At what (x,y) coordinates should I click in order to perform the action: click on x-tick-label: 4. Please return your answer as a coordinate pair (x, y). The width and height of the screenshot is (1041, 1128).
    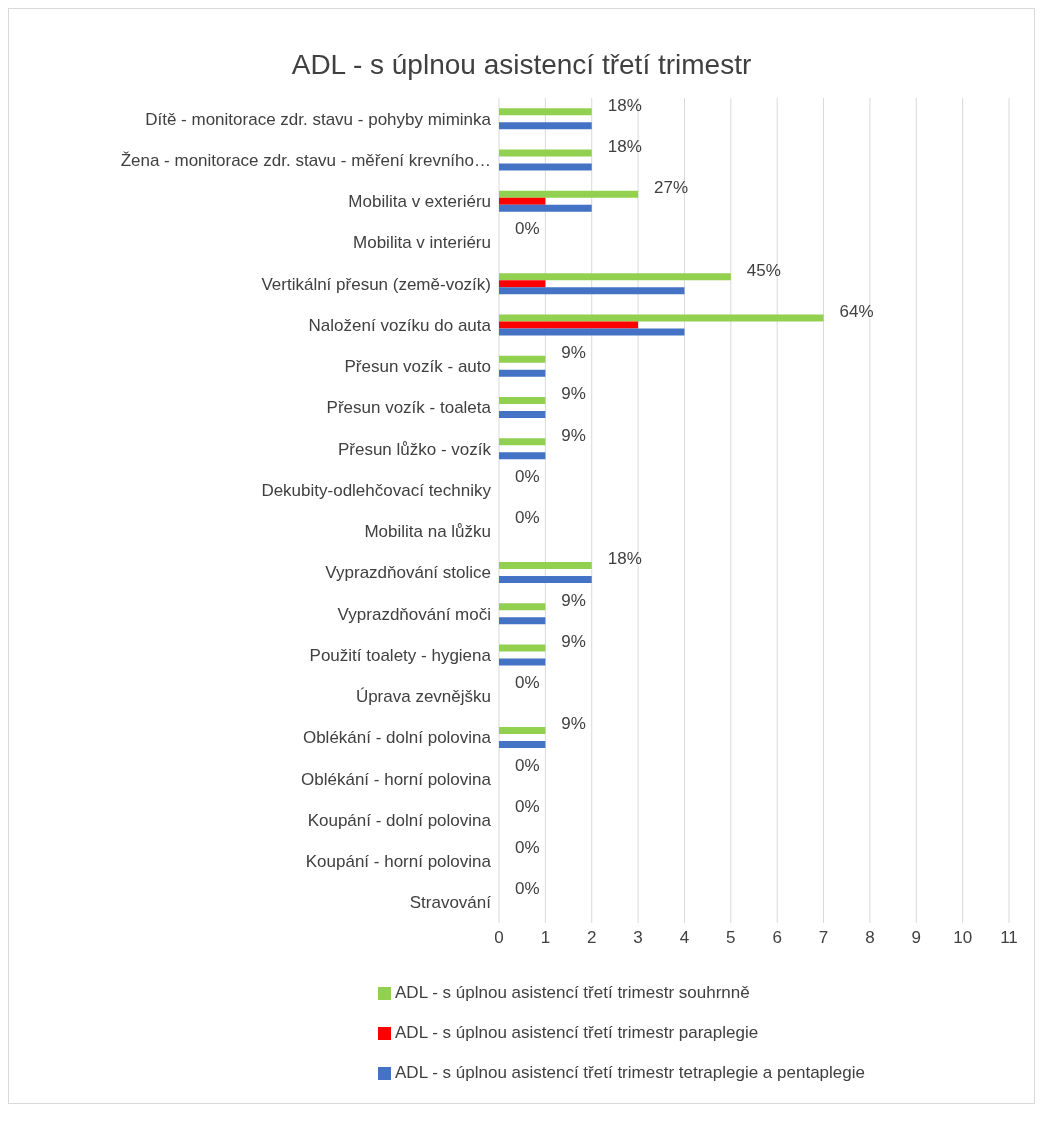
    Looking at the image, I should click on (684, 938).